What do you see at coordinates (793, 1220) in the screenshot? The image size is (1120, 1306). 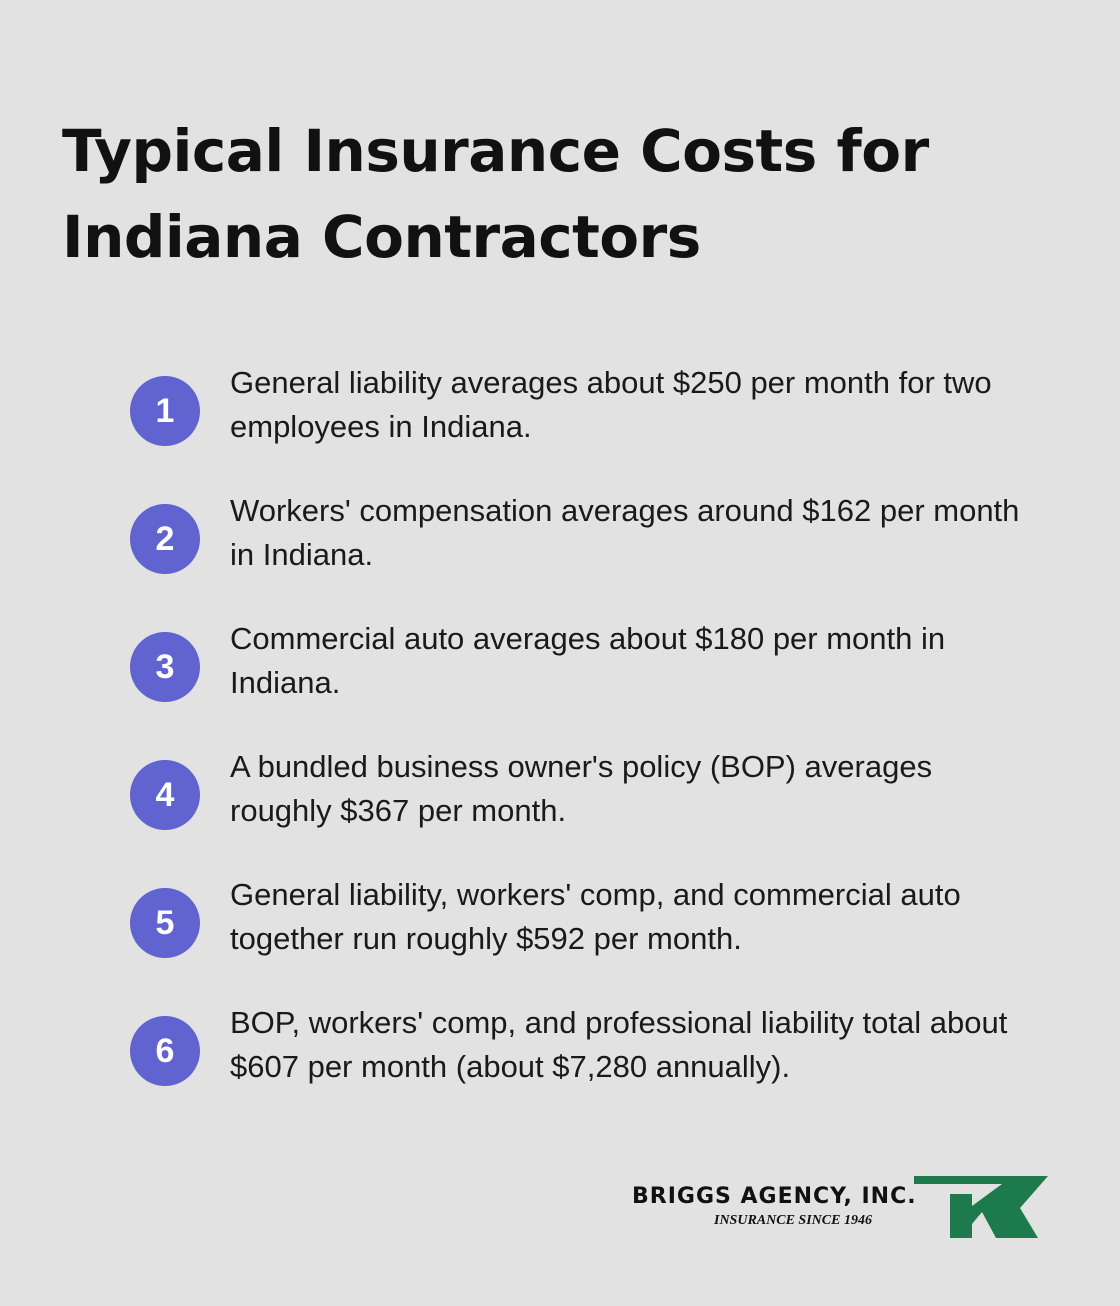 I see `logo-tagline: INSURANCE SINCE 1946` at bounding box center [793, 1220].